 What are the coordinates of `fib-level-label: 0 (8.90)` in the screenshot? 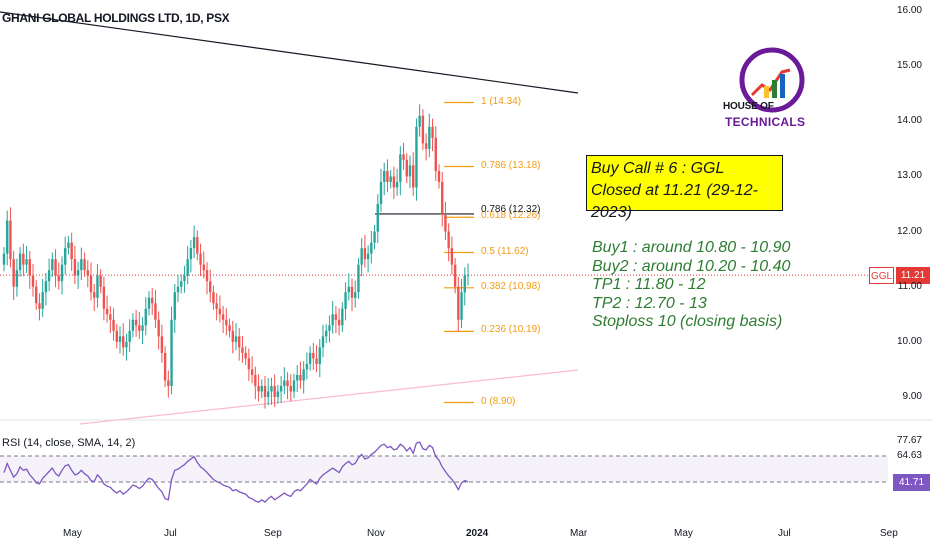 It's located at (498, 401).